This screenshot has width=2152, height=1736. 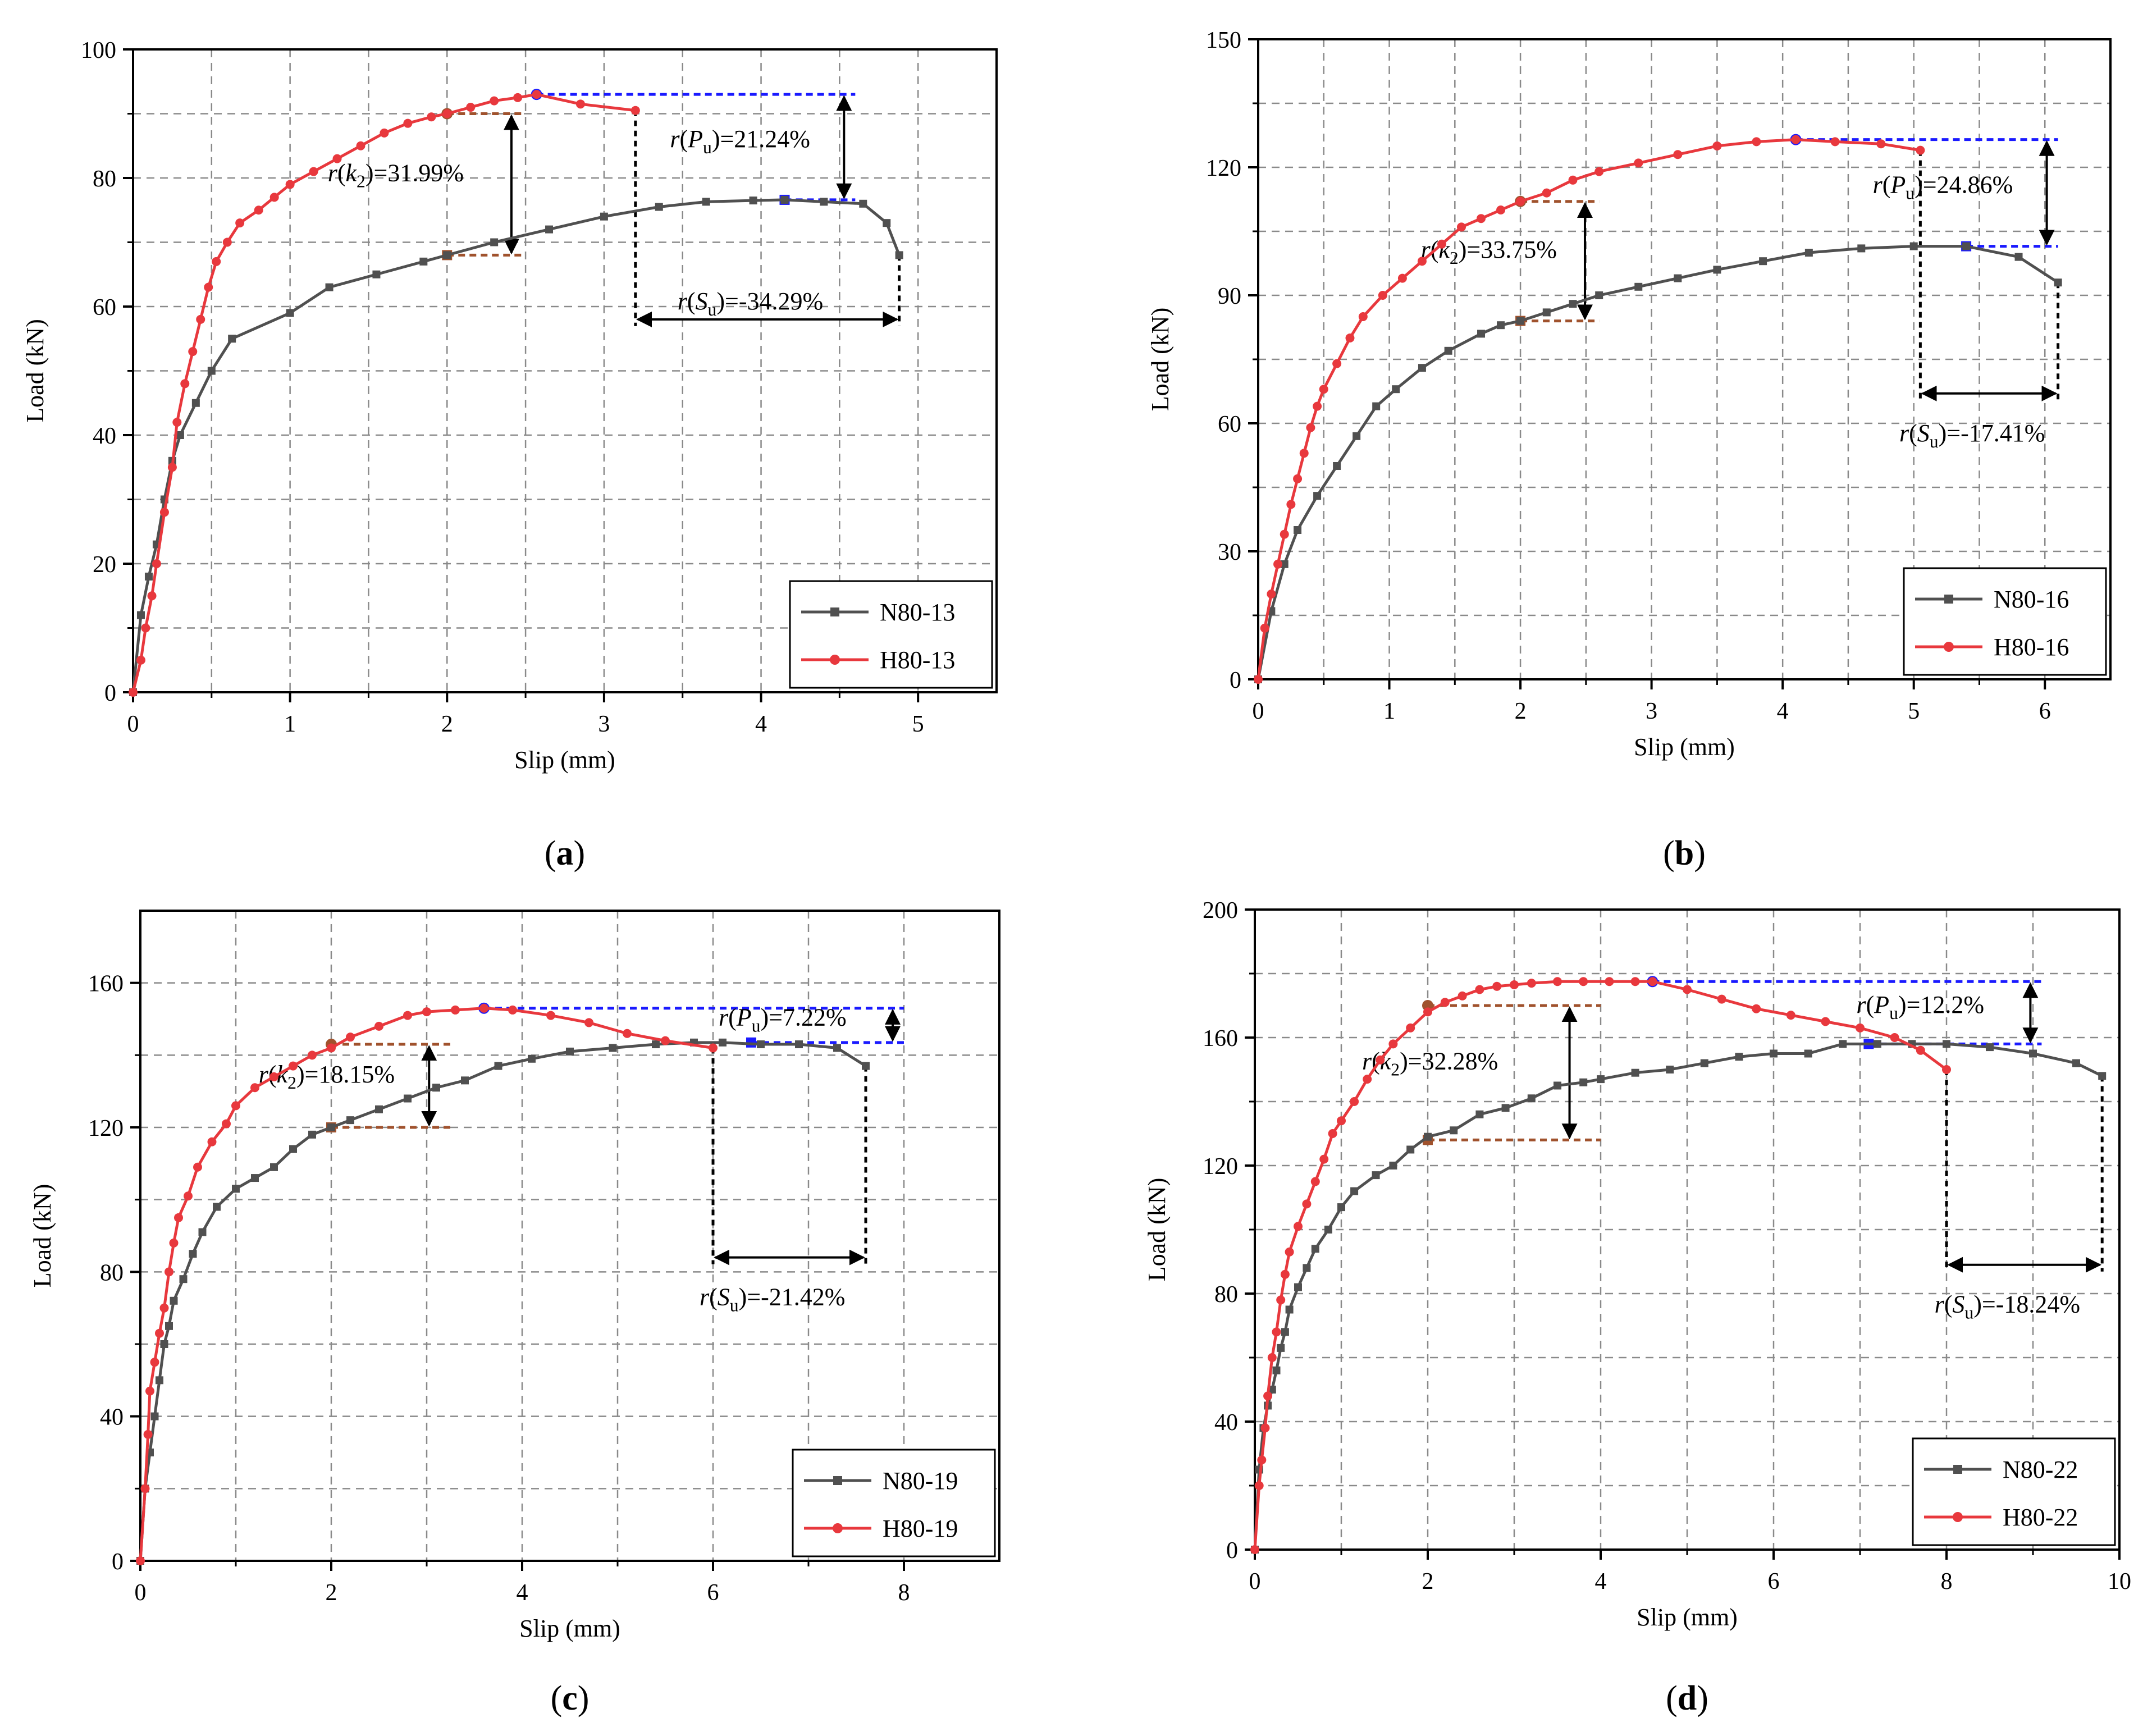 What do you see at coordinates (1521, 711) in the screenshot?
I see `x-tick-label: 2` at bounding box center [1521, 711].